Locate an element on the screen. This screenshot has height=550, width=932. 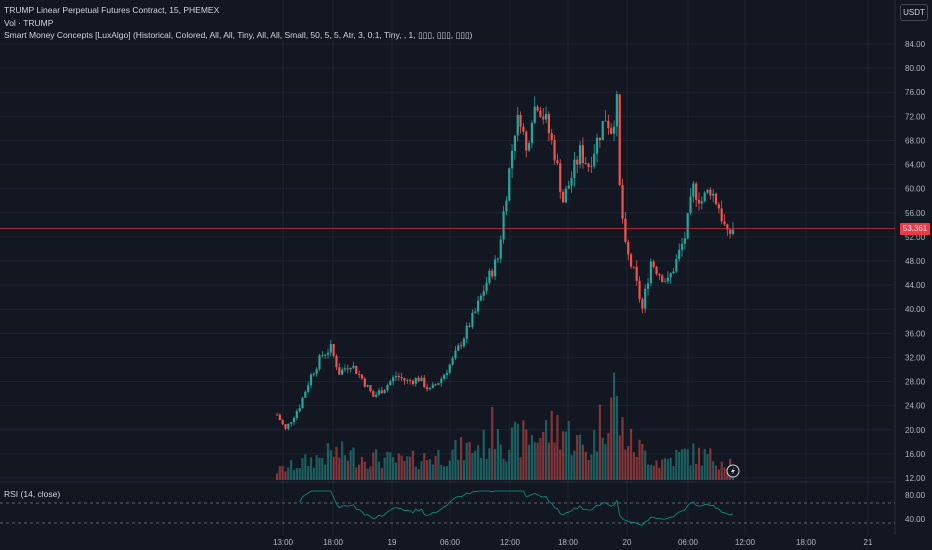
volume-legend: Vol · TRUMP is located at coordinates (29, 23).